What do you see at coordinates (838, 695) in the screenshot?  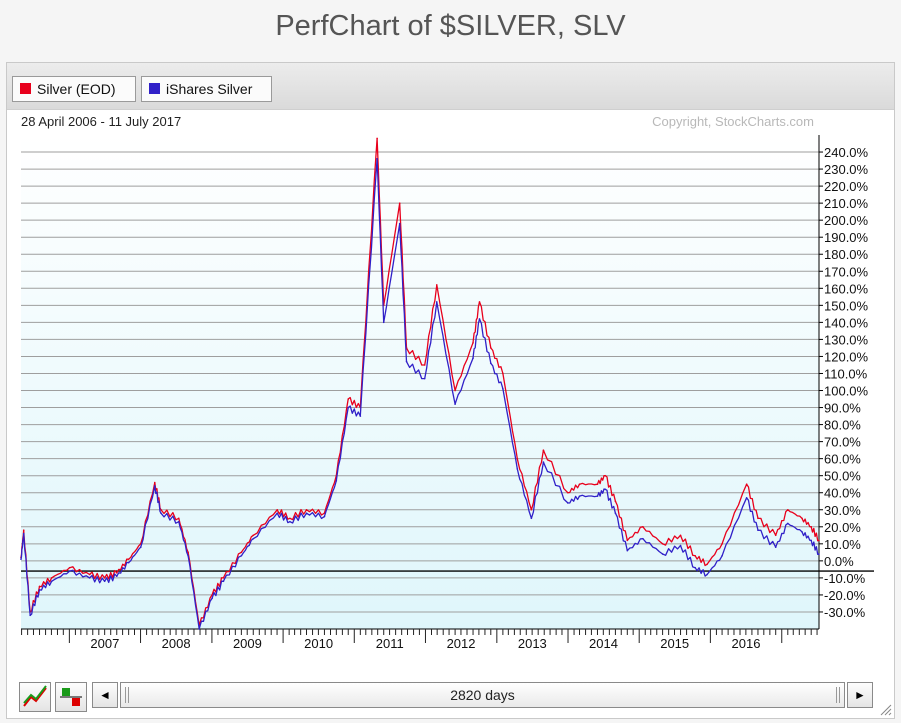 I see `scroll-grip-right` at bounding box center [838, 695].